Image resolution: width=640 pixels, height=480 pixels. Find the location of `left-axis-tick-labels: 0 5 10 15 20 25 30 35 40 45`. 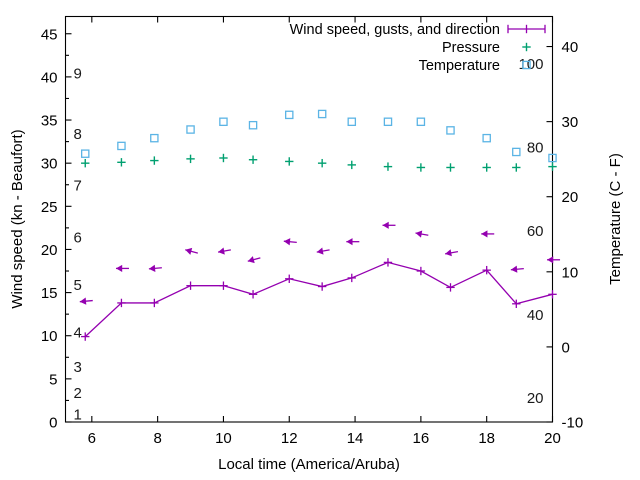

left-axis-tick-labels: 0 5 10 15 20 25 30 35 40 45 is located at coordinates (49, 228).